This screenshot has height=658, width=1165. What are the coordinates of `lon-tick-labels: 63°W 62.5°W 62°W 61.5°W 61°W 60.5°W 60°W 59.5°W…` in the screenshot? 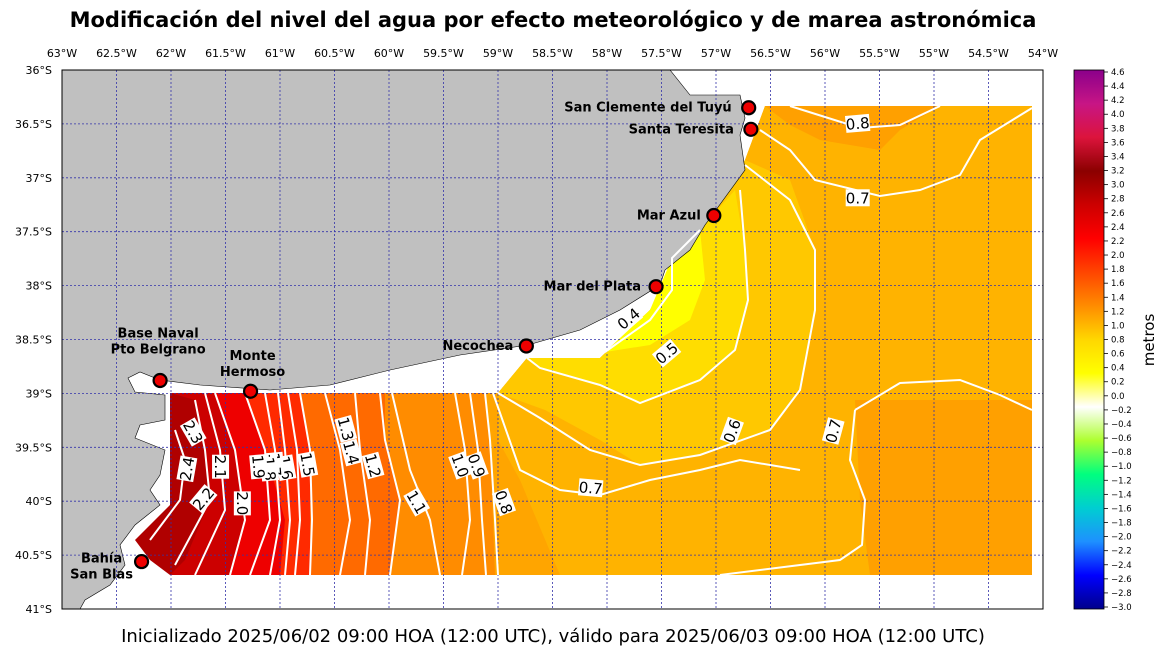 It's located at (552, 53).